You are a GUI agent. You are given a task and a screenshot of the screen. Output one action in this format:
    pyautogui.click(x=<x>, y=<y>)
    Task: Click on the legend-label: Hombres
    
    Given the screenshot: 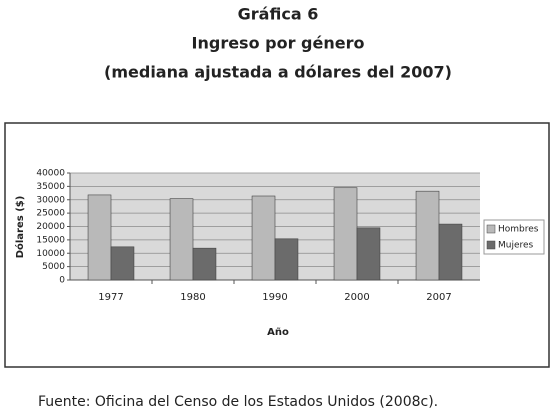 What is the action you would take?
    pyautogui.click(x=518, y=230)
    